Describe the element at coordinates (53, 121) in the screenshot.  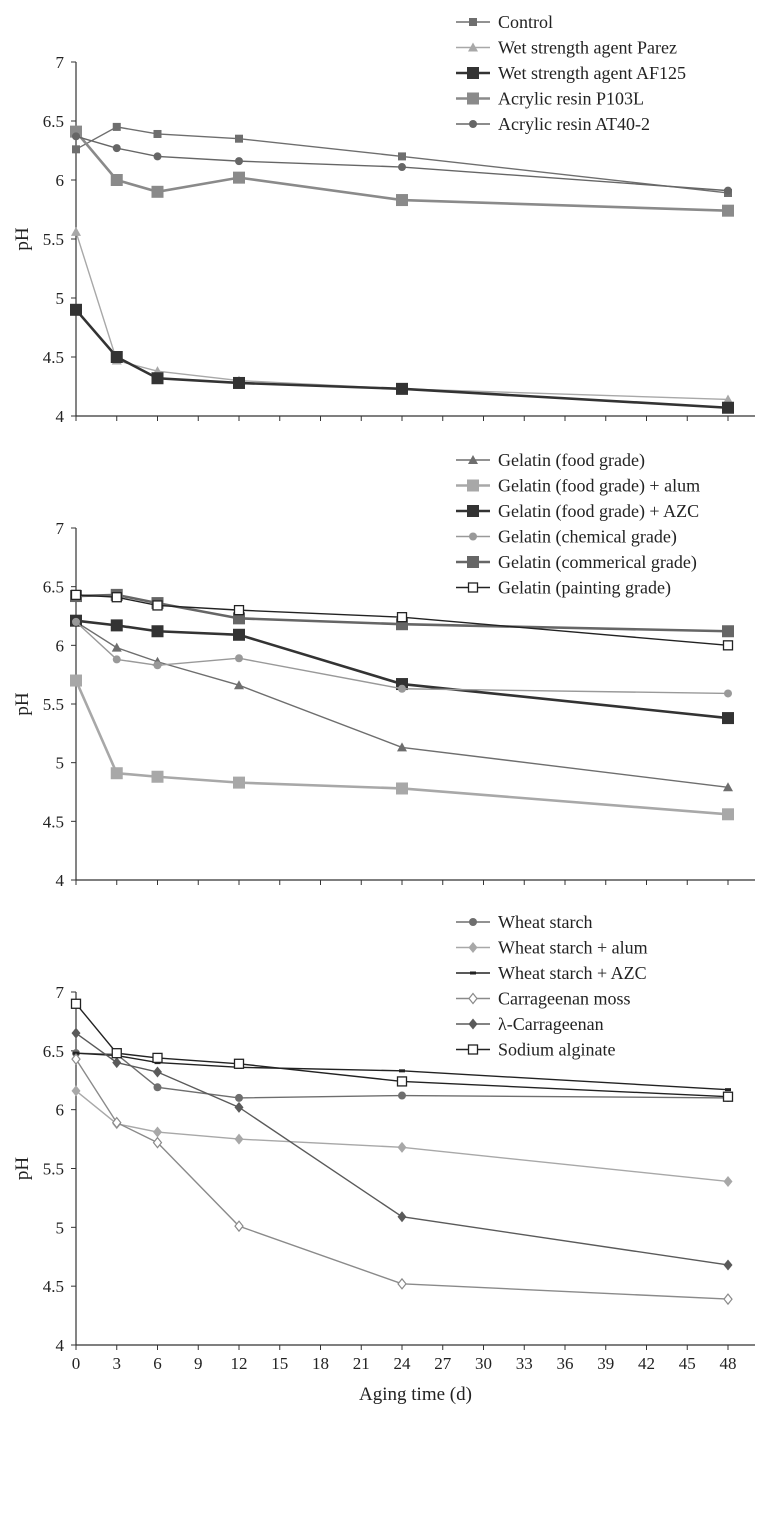
I see `y-tick-label: 6.5` at that location.